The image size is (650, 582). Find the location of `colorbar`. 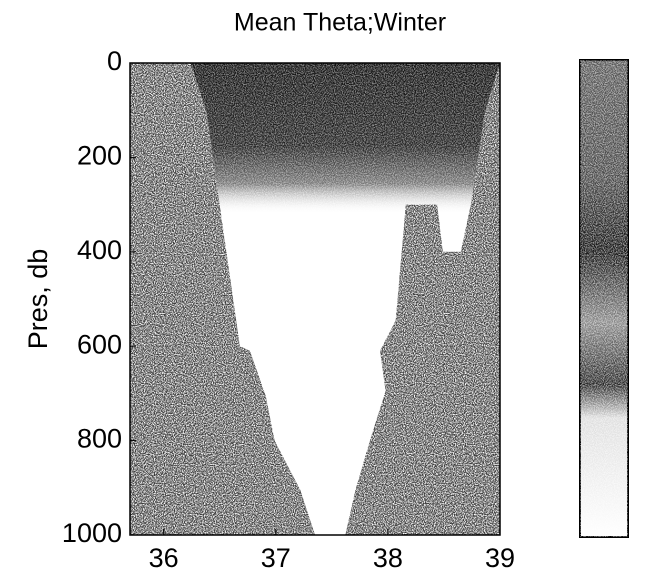

colorbar is located at coordinates (604, 298).